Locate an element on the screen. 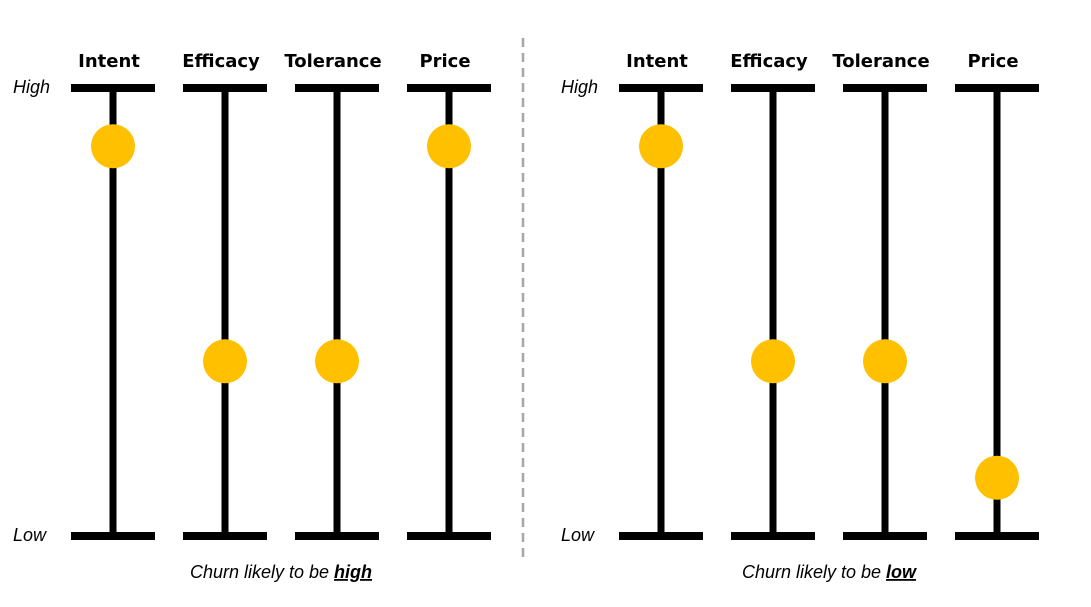 The image size is (1091, 607). caption: Churn likely to be high is located at coordinates (281, 572).